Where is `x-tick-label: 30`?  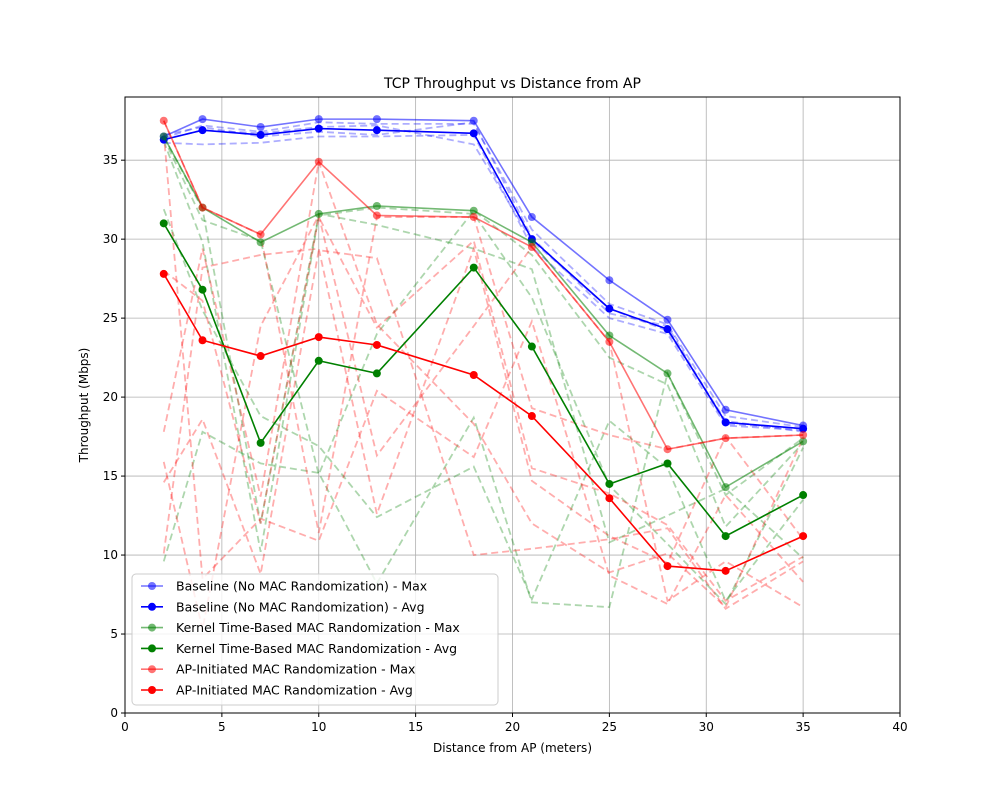
x-tick-label: 30 is located at coordinates (706, 727).